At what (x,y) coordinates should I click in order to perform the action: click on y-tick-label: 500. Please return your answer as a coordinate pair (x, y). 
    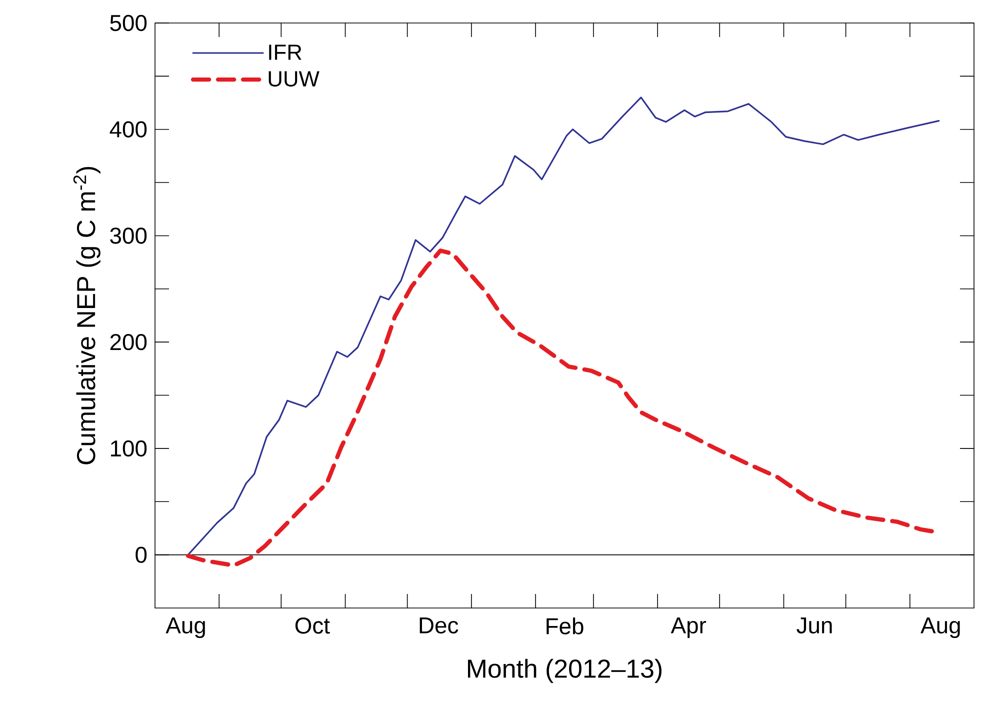
    Looking at the image, I should click on (128, 23).